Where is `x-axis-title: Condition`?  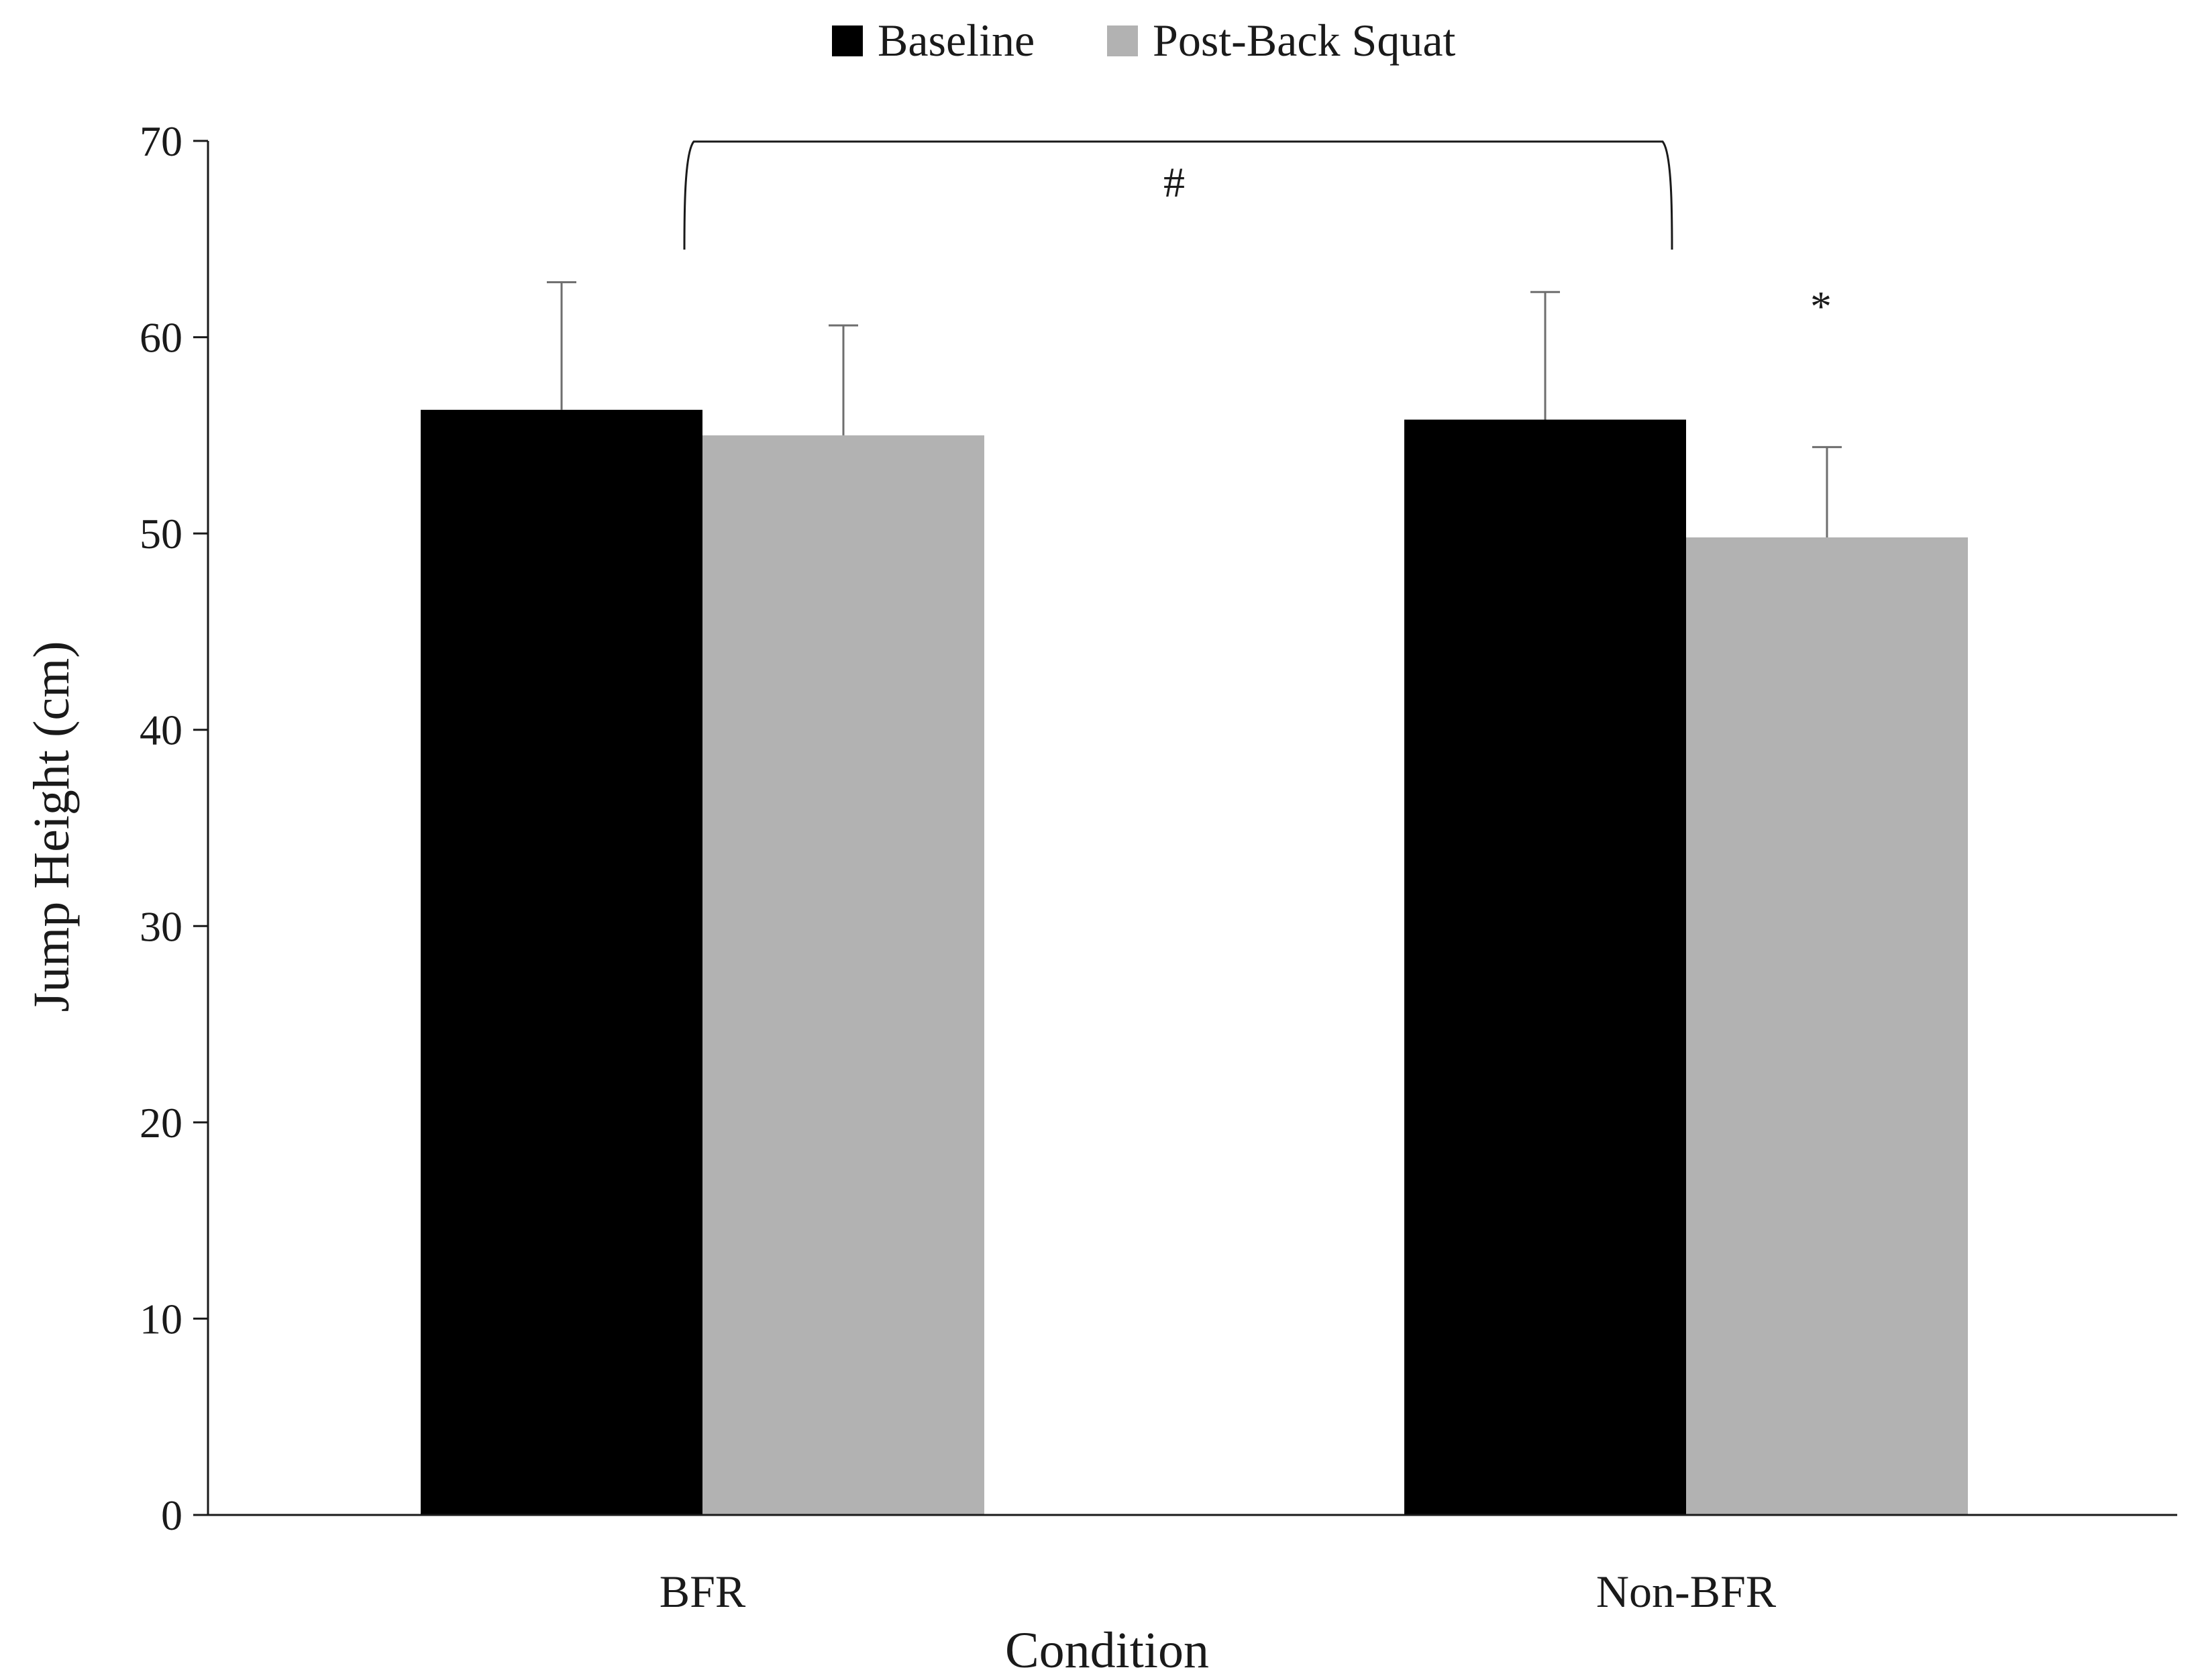
x-axis-title: Condition is located at coordinates (1107, 1649).